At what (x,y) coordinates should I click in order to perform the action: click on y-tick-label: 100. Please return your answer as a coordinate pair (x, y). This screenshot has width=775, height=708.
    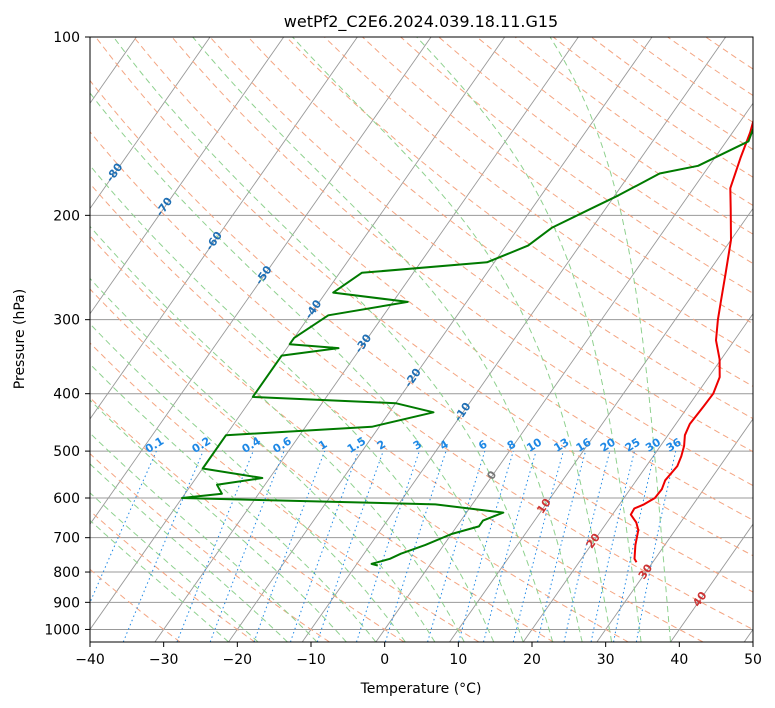
    Looking at the image, I should click on (66, 38).